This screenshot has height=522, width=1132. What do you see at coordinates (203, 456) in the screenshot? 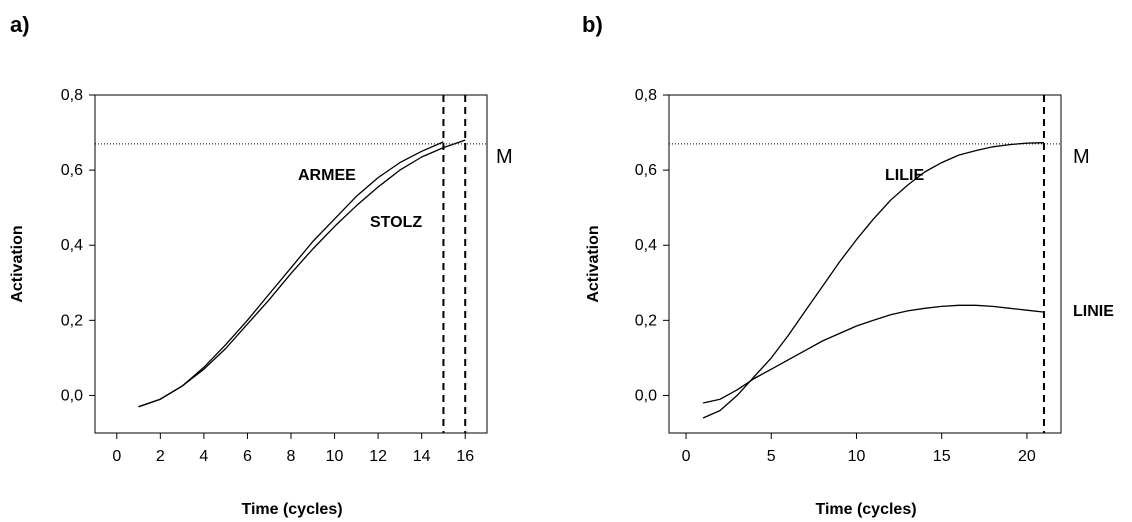
I see `x-tick-label: 4` at bounding box center [203, 456].